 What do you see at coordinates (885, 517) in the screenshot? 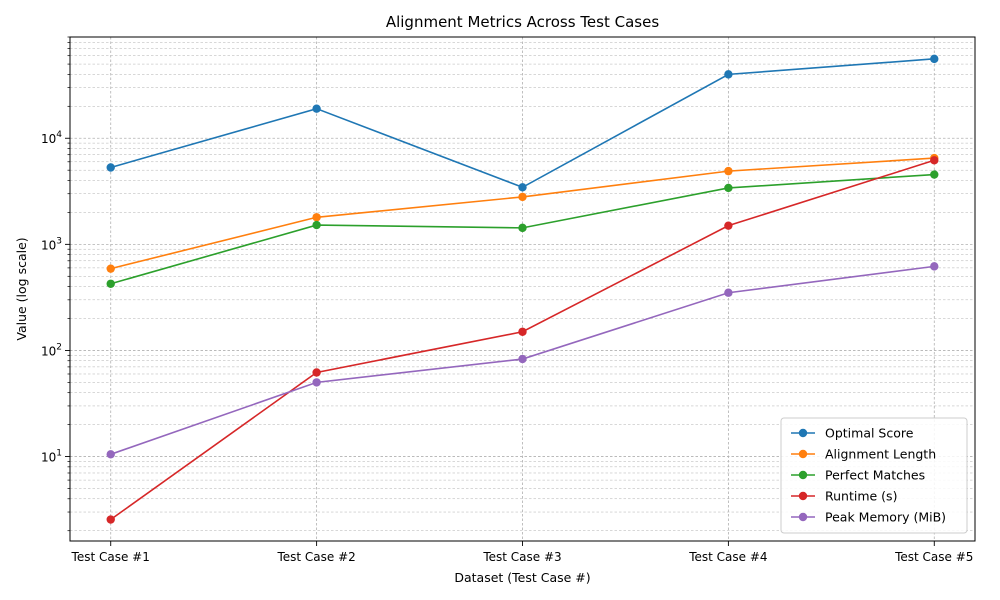
I see `legend-label: Peak Memory (MiB)` at bounding box center [885, 517].